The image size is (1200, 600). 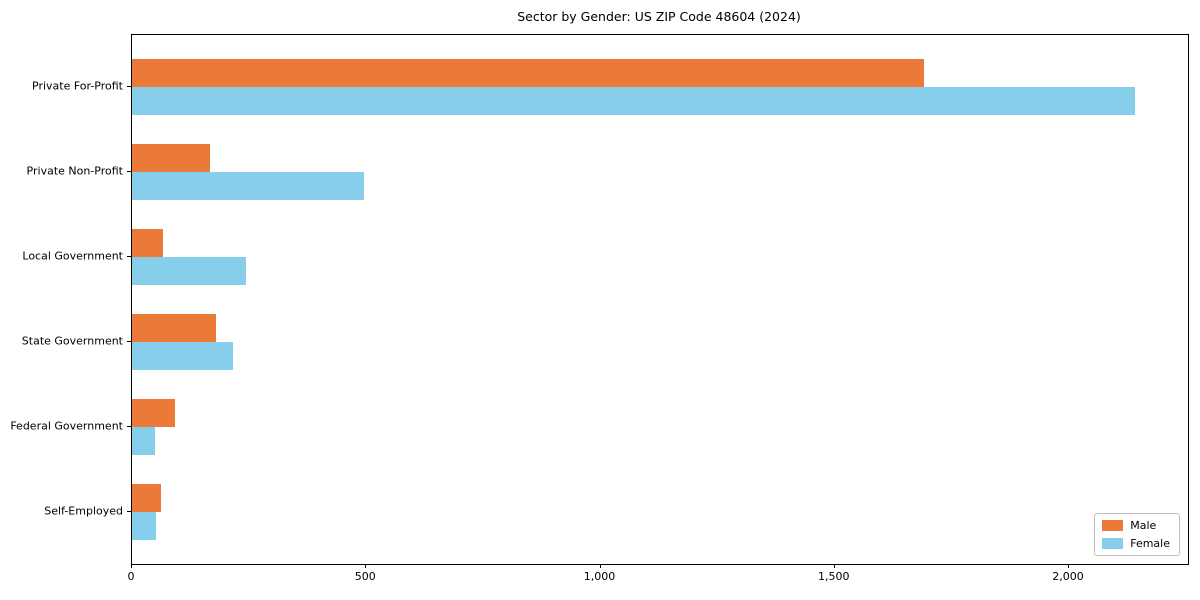 I want to click on legend: Male Female, so click(x=1137, y=534).